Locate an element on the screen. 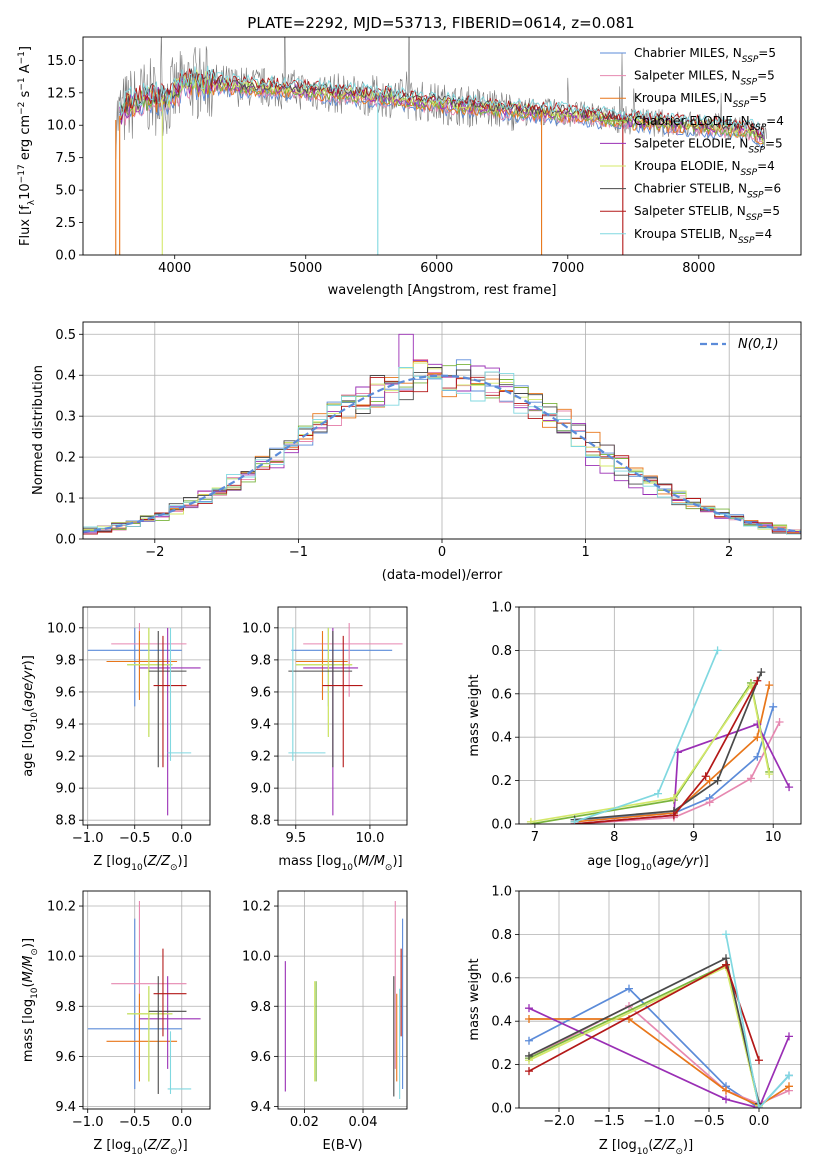  weight-Z-xtick-label: −2.0 is located at coordinates (559, 1121).